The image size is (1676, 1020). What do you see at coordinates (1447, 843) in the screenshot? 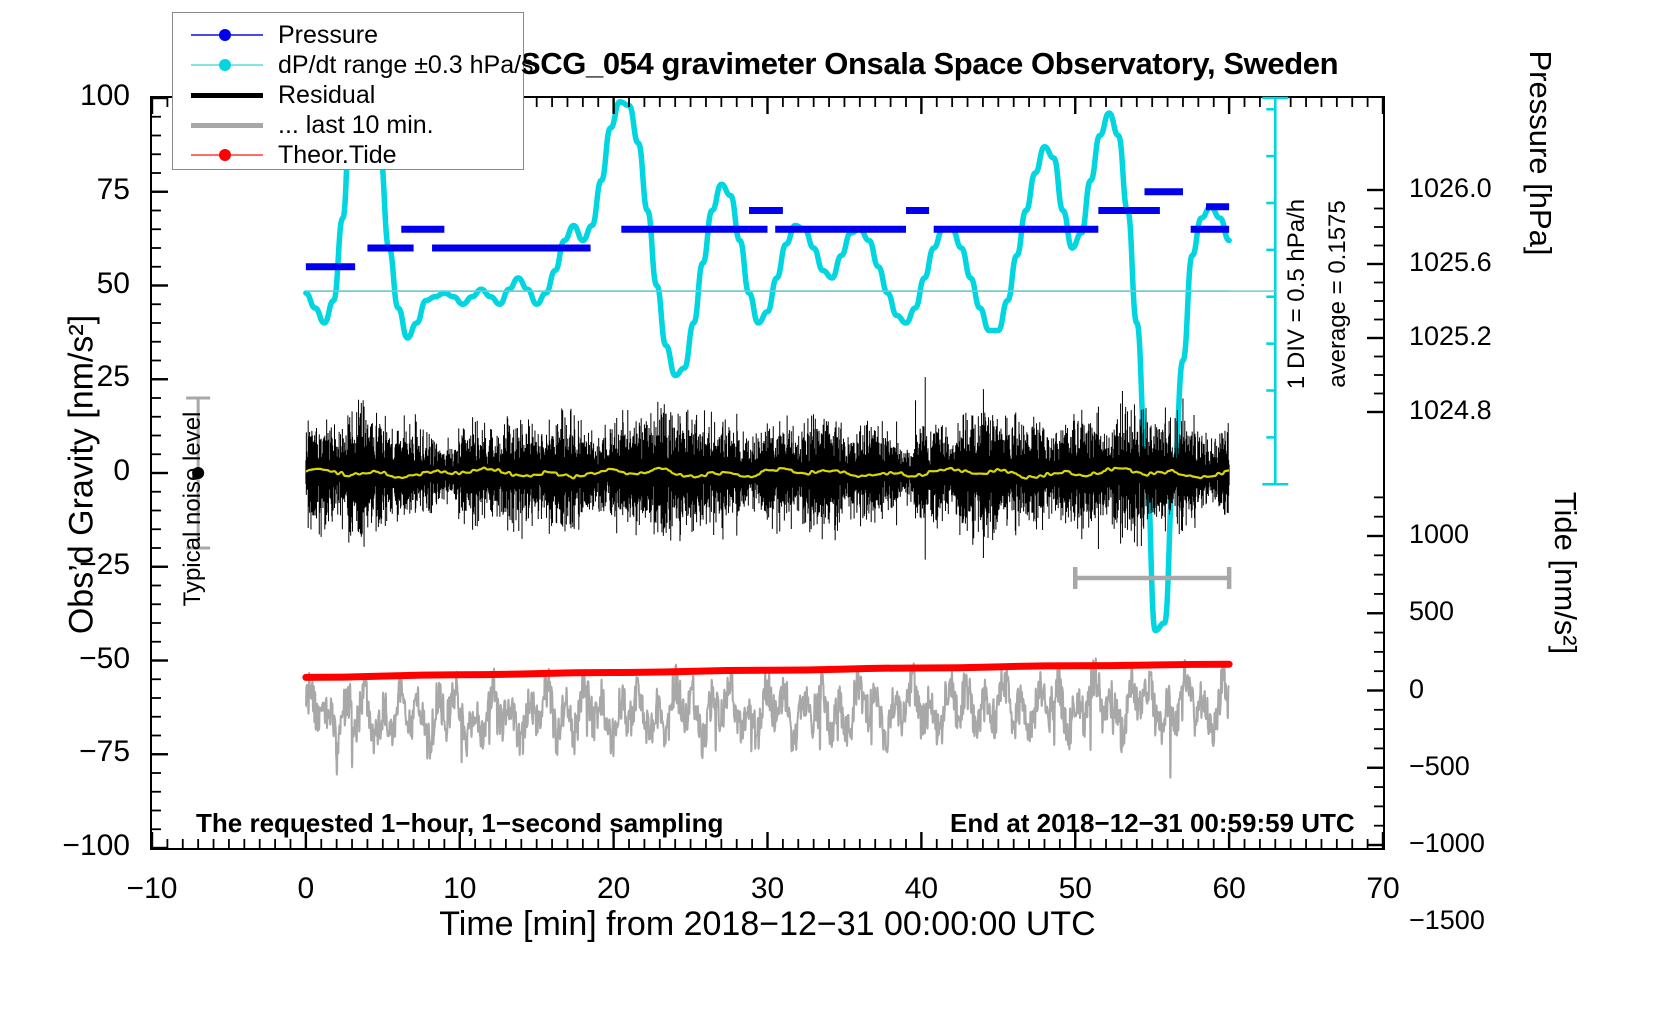
I see `tide-tick-label-4: −1000` at bounding box center [1447, 843].